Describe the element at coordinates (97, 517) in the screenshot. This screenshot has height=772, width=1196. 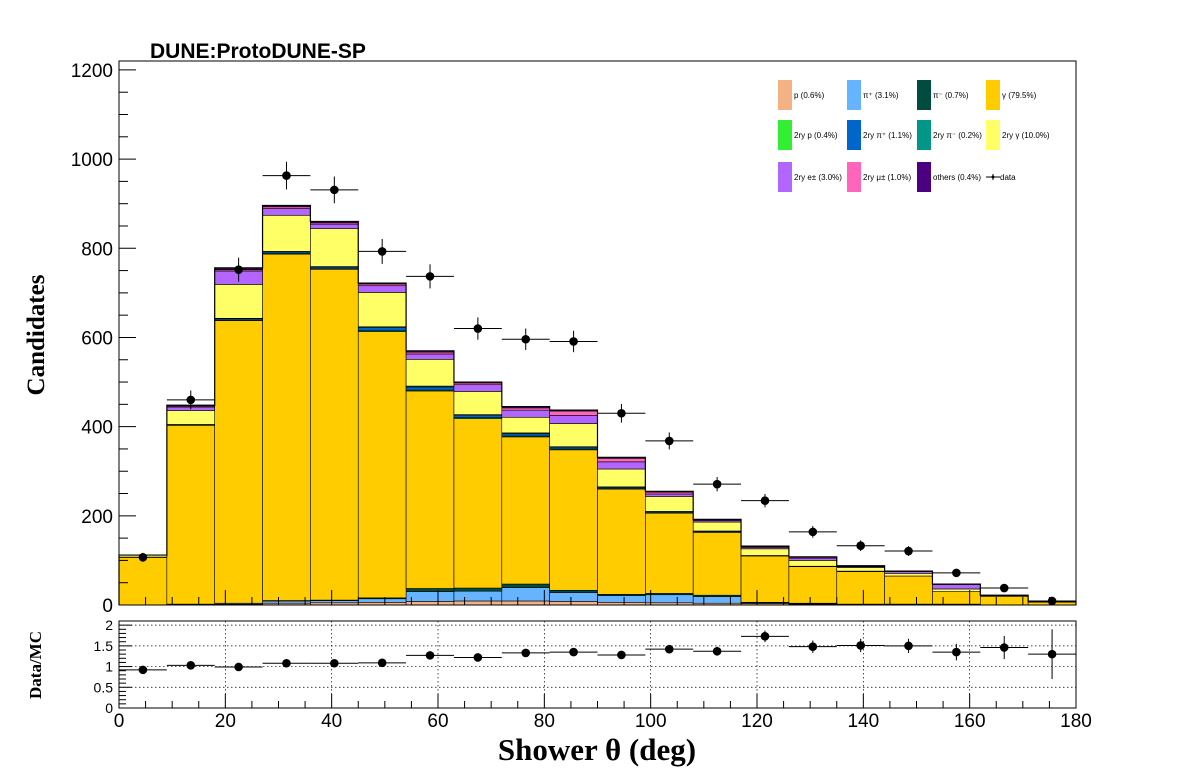
I see `y-tick-label: 200` at that location.